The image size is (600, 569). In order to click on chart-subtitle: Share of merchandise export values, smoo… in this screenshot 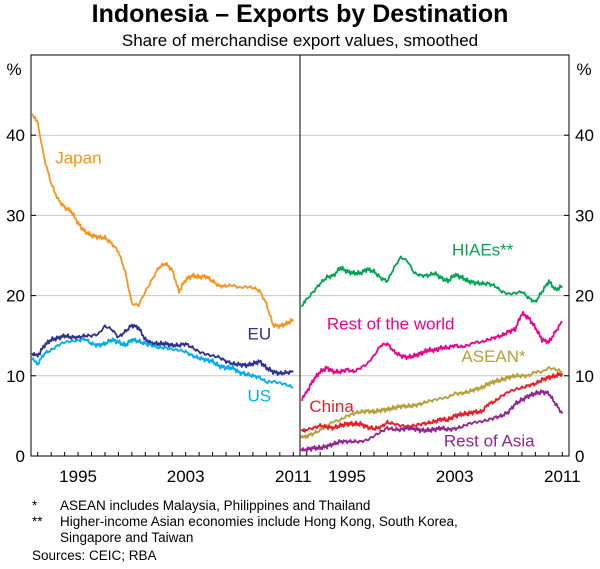, I will do `click(300, 40)`.